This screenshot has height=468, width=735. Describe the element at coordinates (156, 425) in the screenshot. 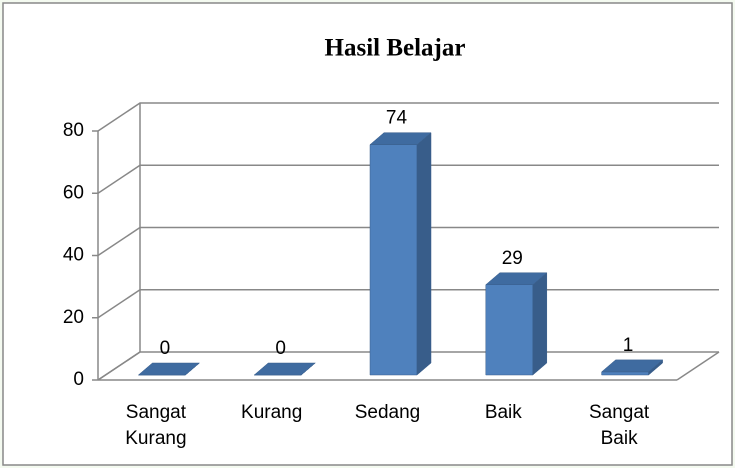

I see `x-tick-label: Sangat Kurang` at that location.